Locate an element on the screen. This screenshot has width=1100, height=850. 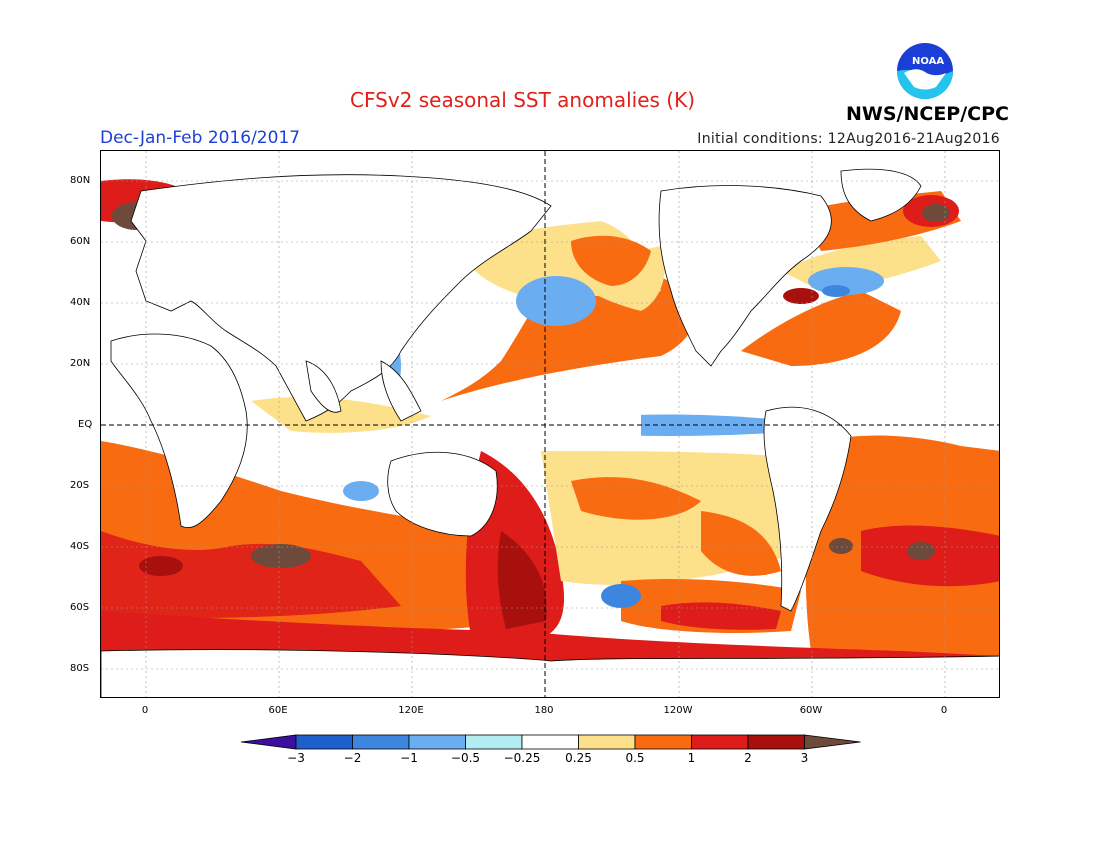
colorbar is located at coordinates (550, 742).